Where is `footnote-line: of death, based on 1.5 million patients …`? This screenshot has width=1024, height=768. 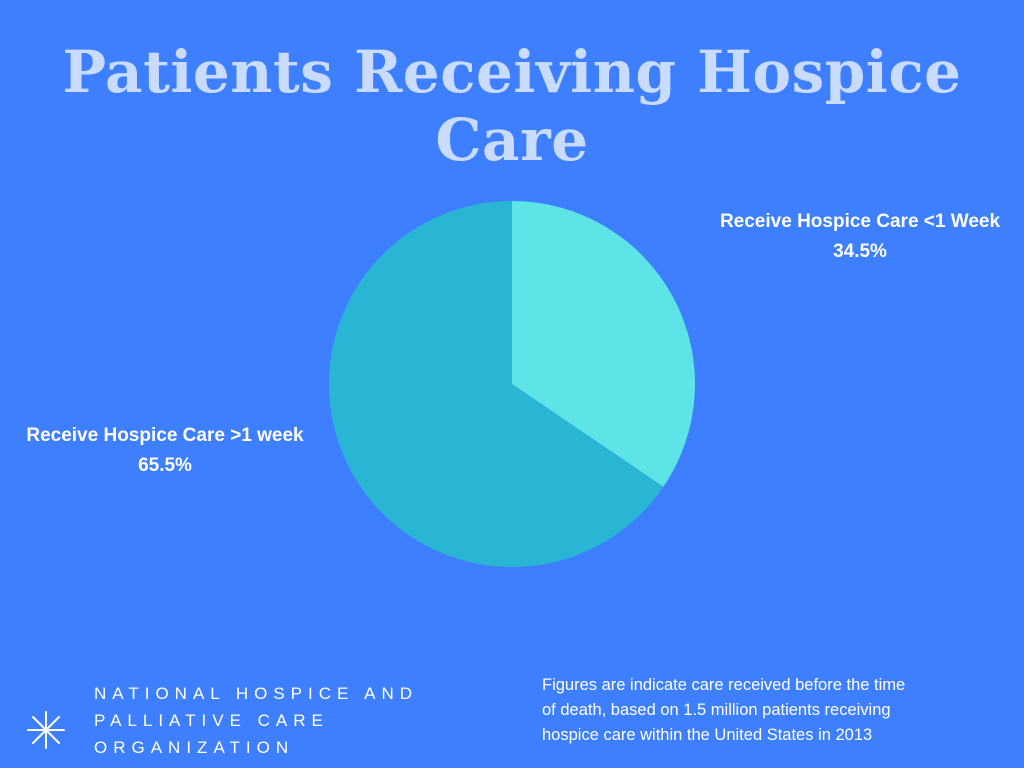 footnote-line: of death, based on 1.5 million patients … is located at coordinates (716, 710).